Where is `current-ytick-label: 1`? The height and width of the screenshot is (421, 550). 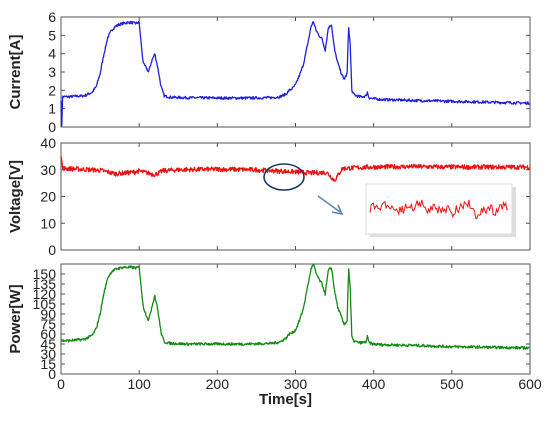 current-ytick-label: 1 is located at coordinates (52, 109).